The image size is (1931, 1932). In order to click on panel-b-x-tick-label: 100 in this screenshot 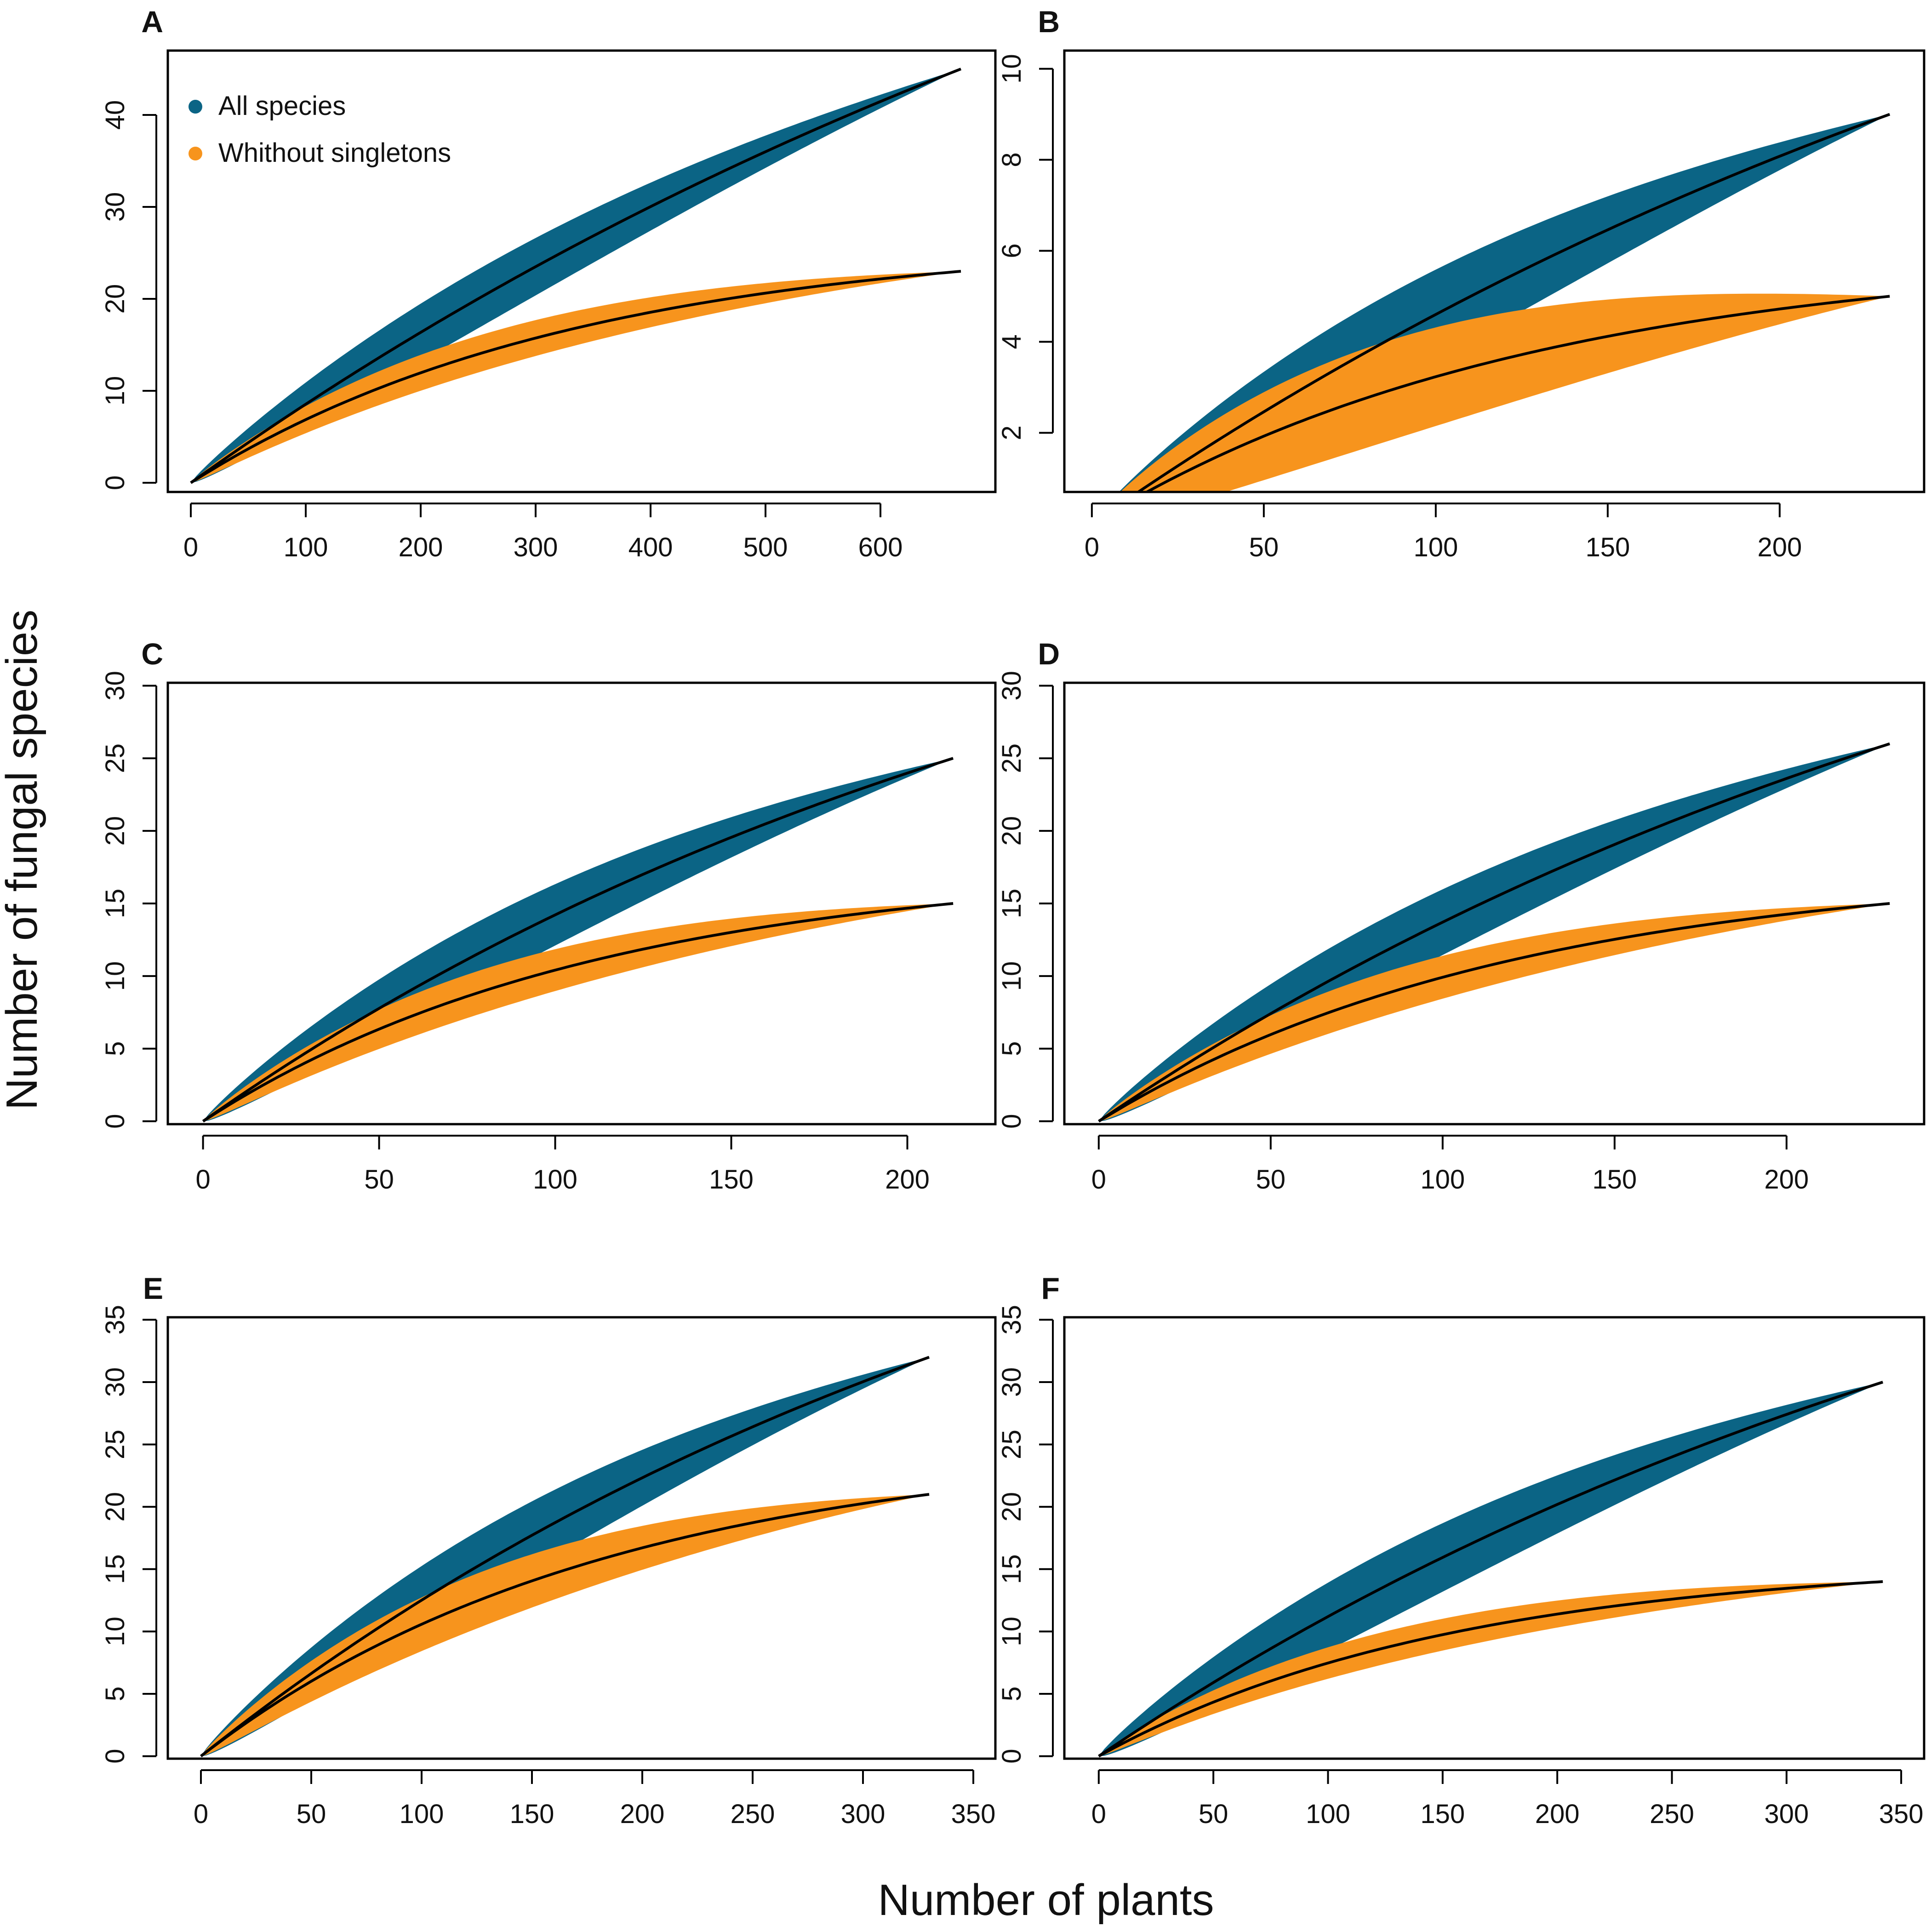, I will do `click(1435, 547)`.